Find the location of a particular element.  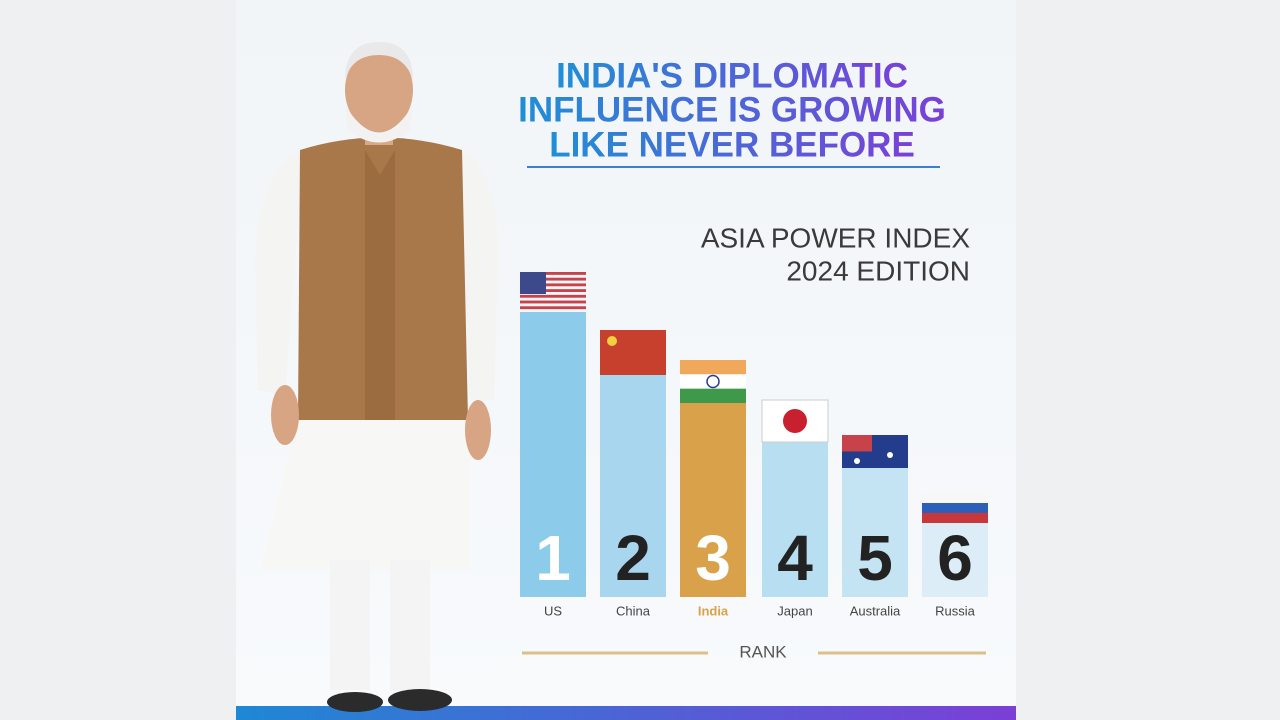

subtitle-line: 2024 EDITION is located at coordinates (878, 270).